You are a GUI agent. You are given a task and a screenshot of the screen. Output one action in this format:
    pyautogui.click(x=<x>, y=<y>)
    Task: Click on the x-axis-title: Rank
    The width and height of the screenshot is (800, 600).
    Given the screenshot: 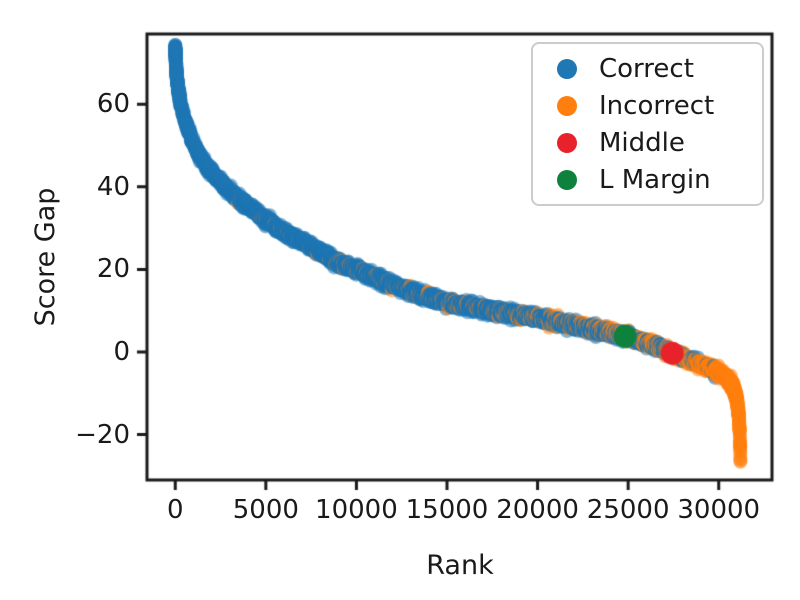 What is the action you would take?
    pyautogui.click(x=460, y=565)
    